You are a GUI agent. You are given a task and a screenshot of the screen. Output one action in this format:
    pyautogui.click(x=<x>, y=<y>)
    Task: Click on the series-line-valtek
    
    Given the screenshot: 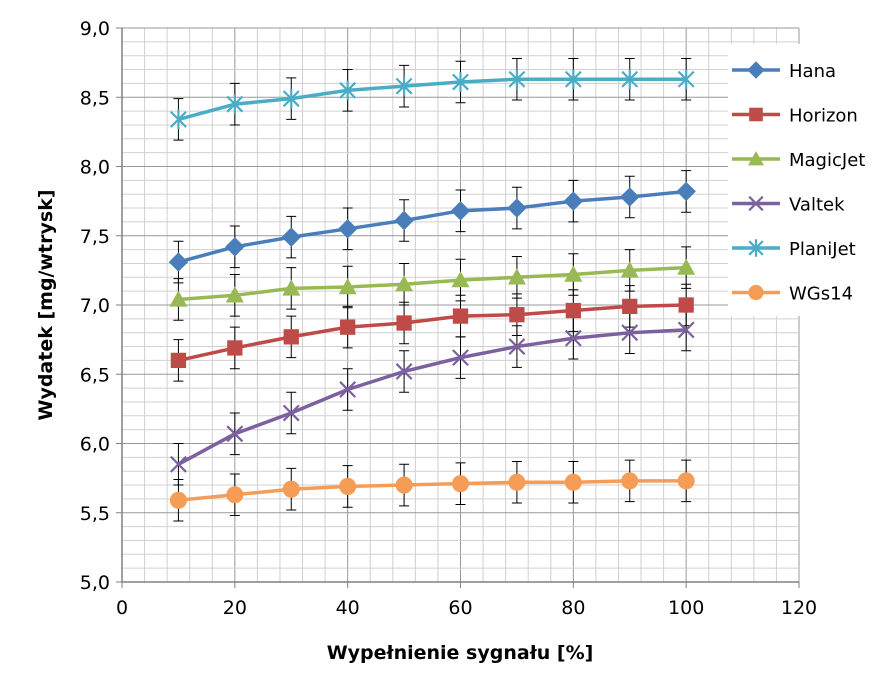 What is the action you would take?
    pyautogui.click(x=432, y=397)
    